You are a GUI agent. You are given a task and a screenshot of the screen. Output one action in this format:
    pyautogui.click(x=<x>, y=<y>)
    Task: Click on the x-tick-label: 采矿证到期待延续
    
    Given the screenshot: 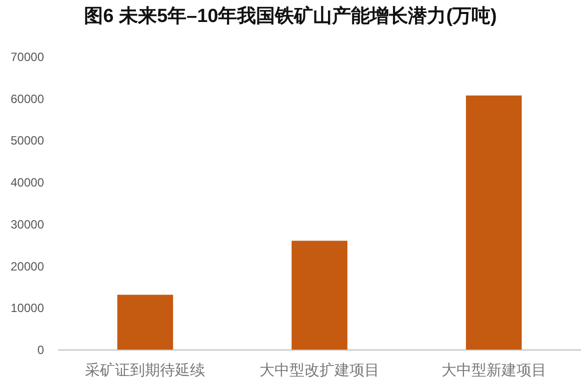 What is the action you would take?
    pyautogui.click(x=145, y=370)
    